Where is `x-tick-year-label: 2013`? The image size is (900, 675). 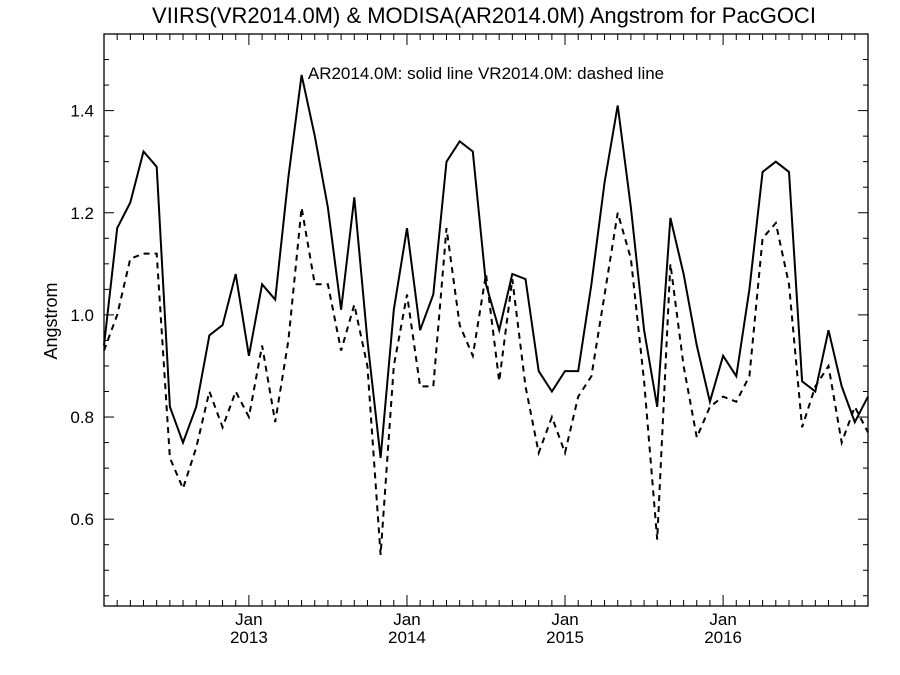 x-tick-year-label: 2013 is located at coordinates (249, 637).